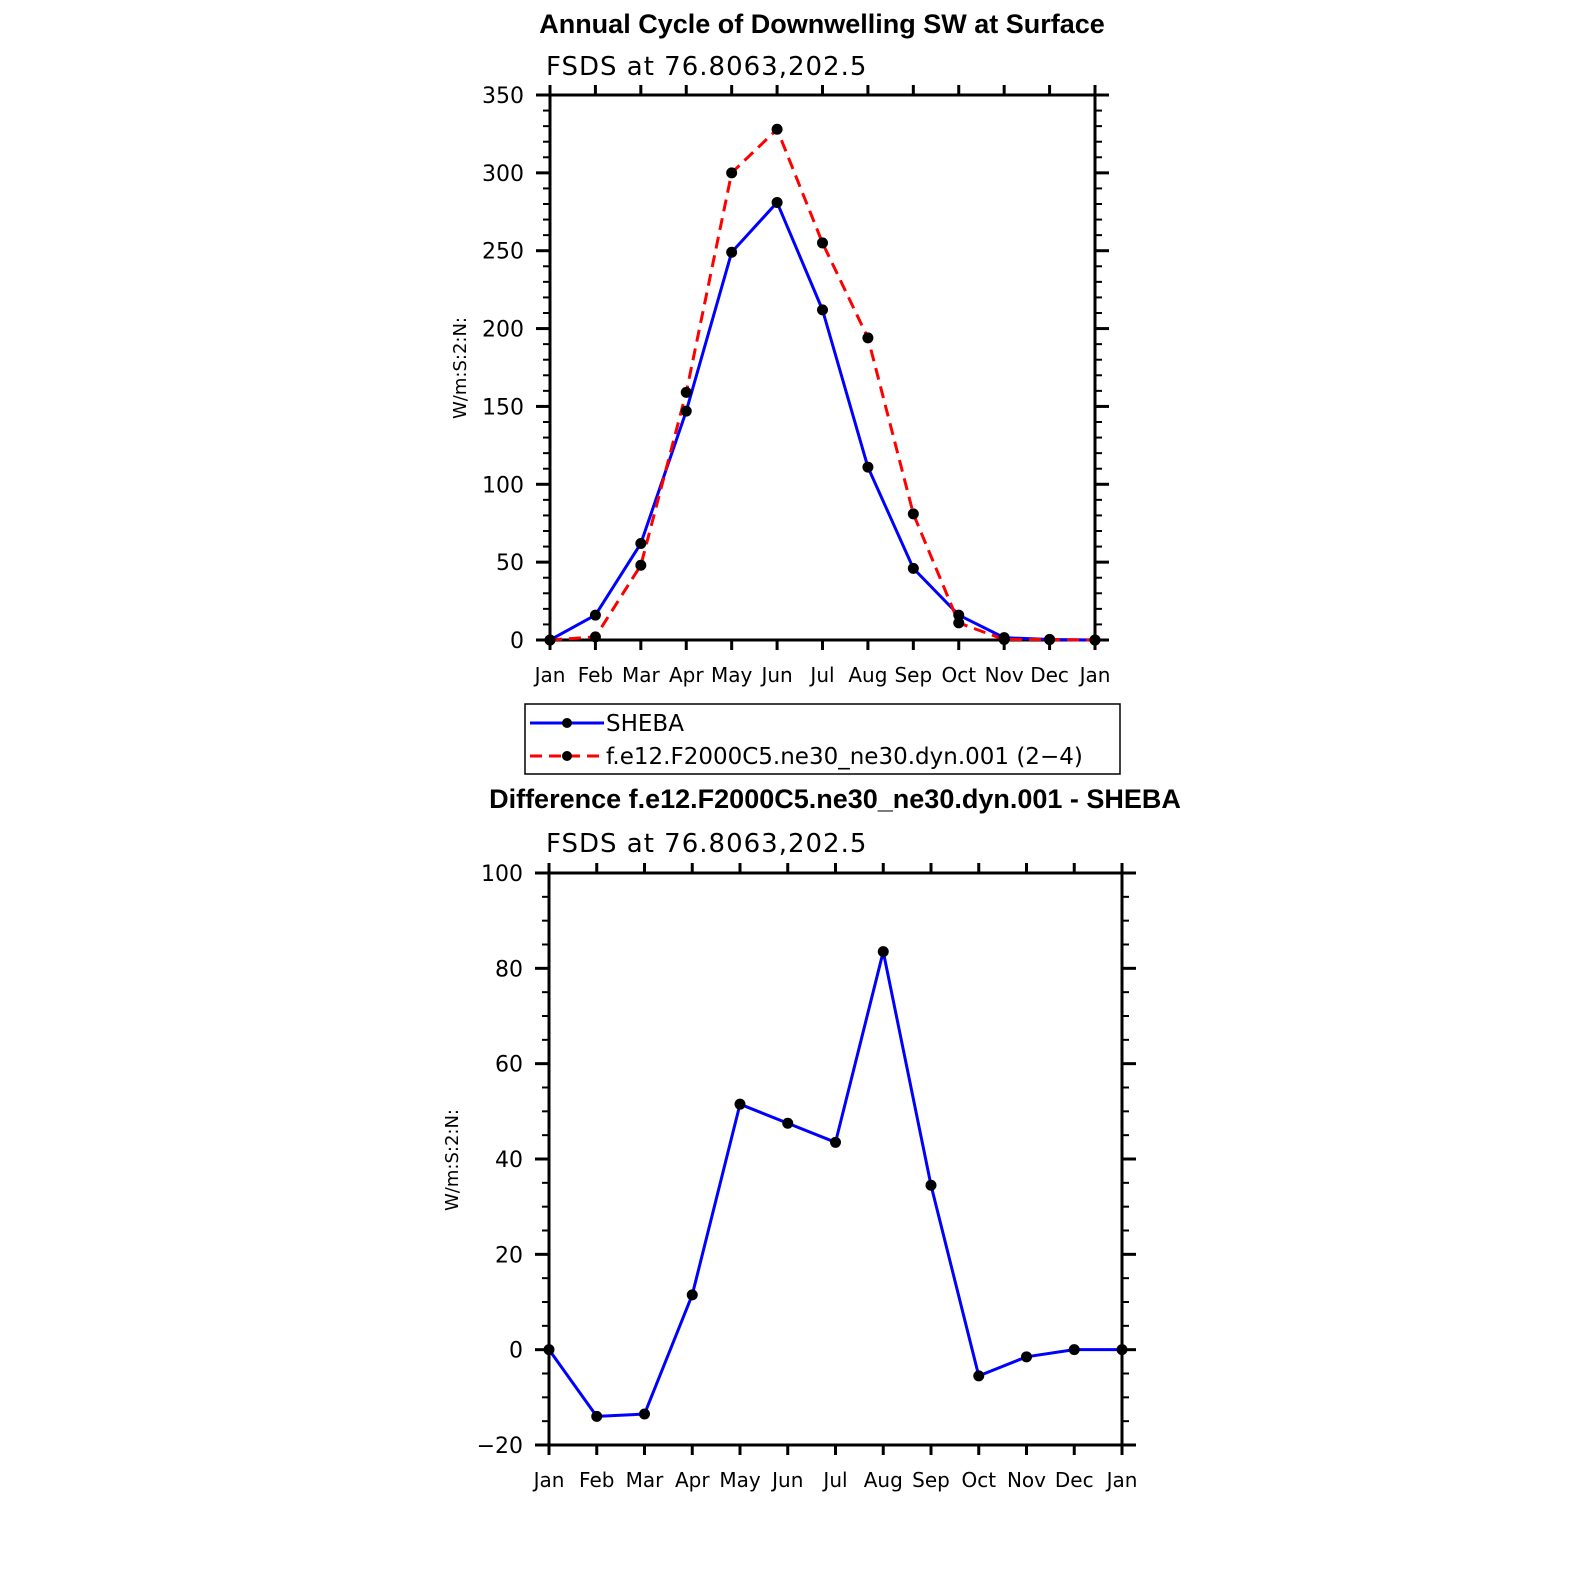 The height and width of the screenshot is (1575, 1575). Describe the element at coordinates (567, 723) in the screenshot. I see `legend-marker-sheba` at that location.